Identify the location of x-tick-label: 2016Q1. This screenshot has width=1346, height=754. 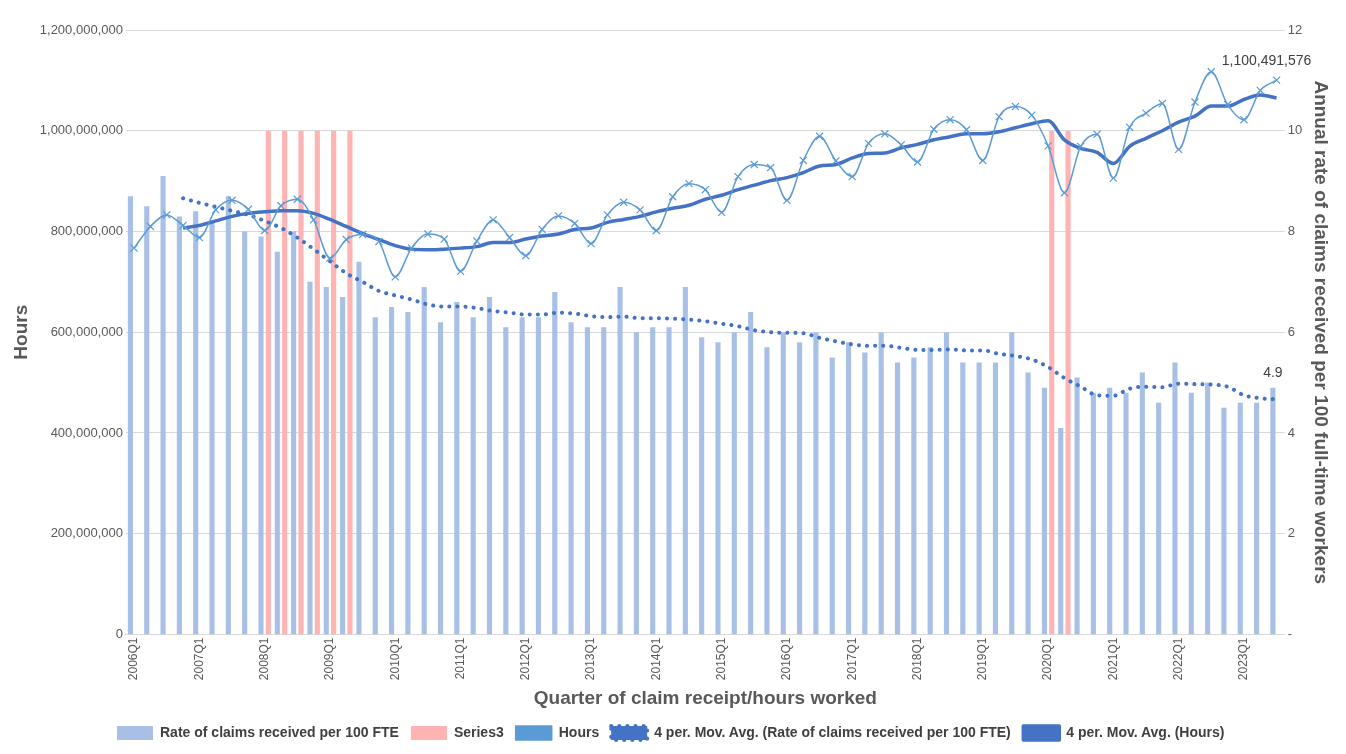
(786, 659).